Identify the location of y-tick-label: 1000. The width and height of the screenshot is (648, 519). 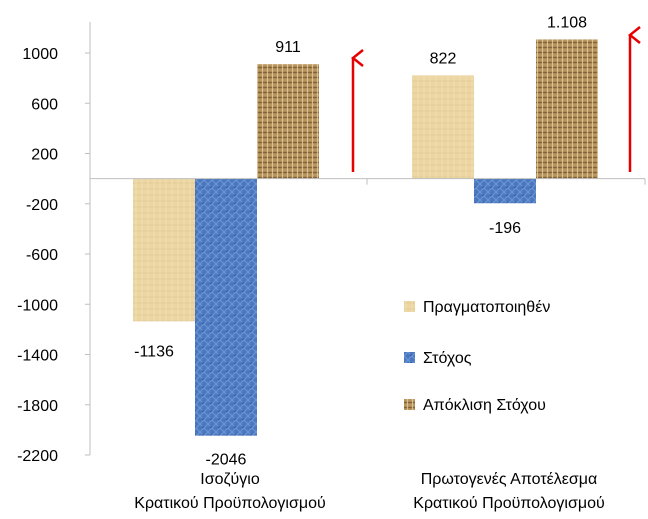
(40, 54).